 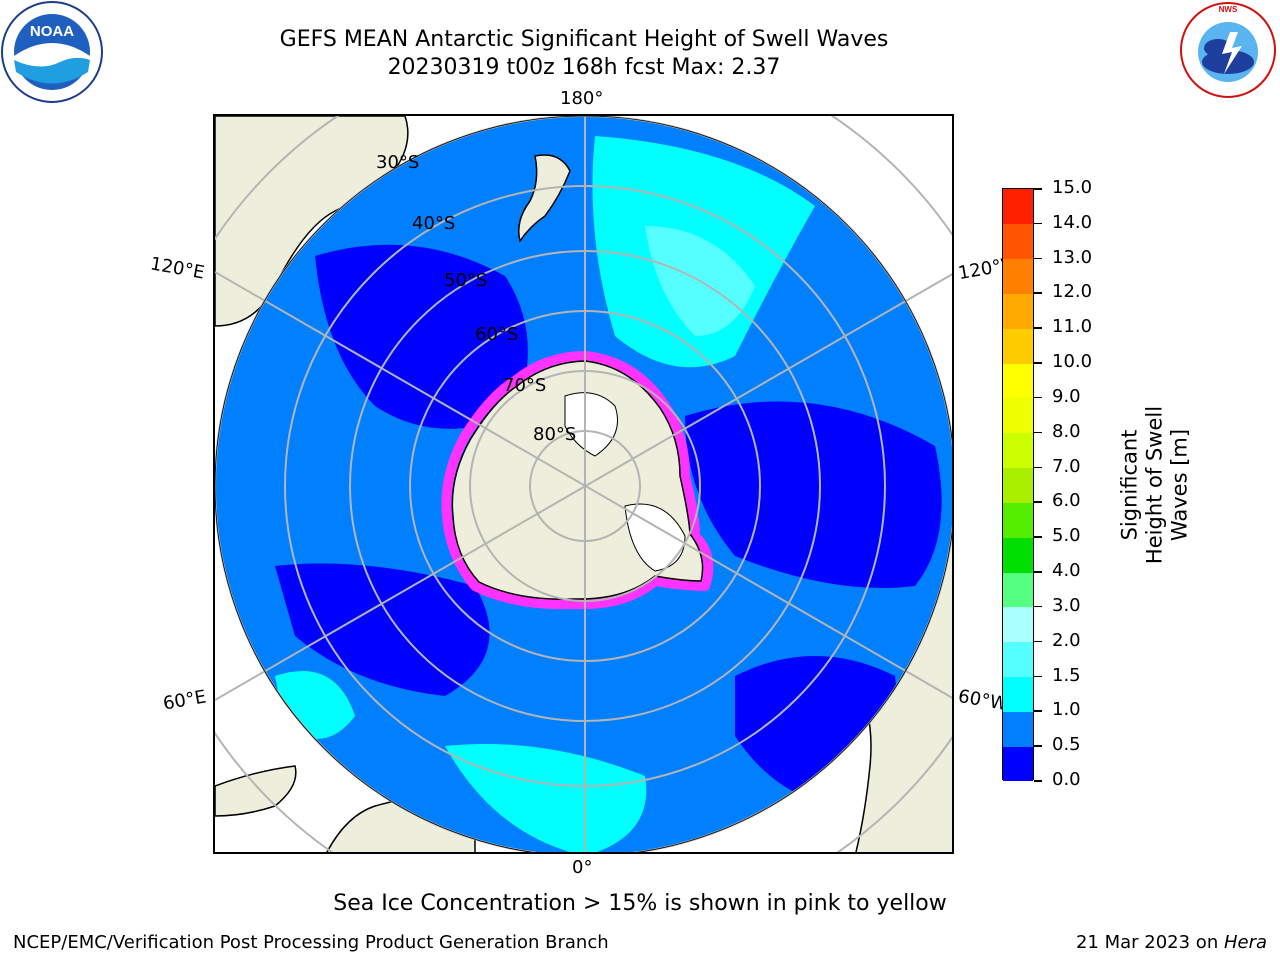 I want to click on lon-label-180: 180°, so click(x=582, y=98).